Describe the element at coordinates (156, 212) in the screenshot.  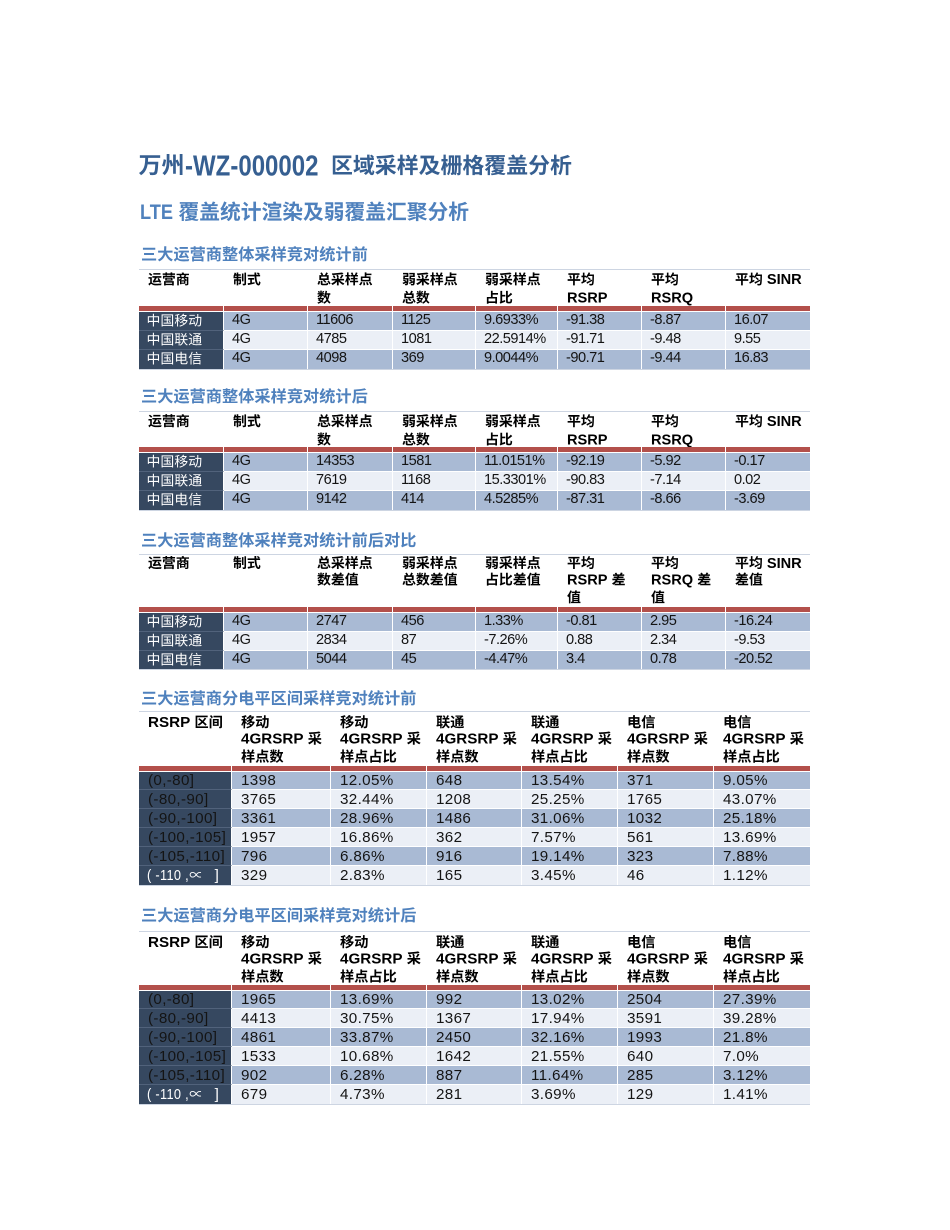
I see `svg-text: LTE` at that location.